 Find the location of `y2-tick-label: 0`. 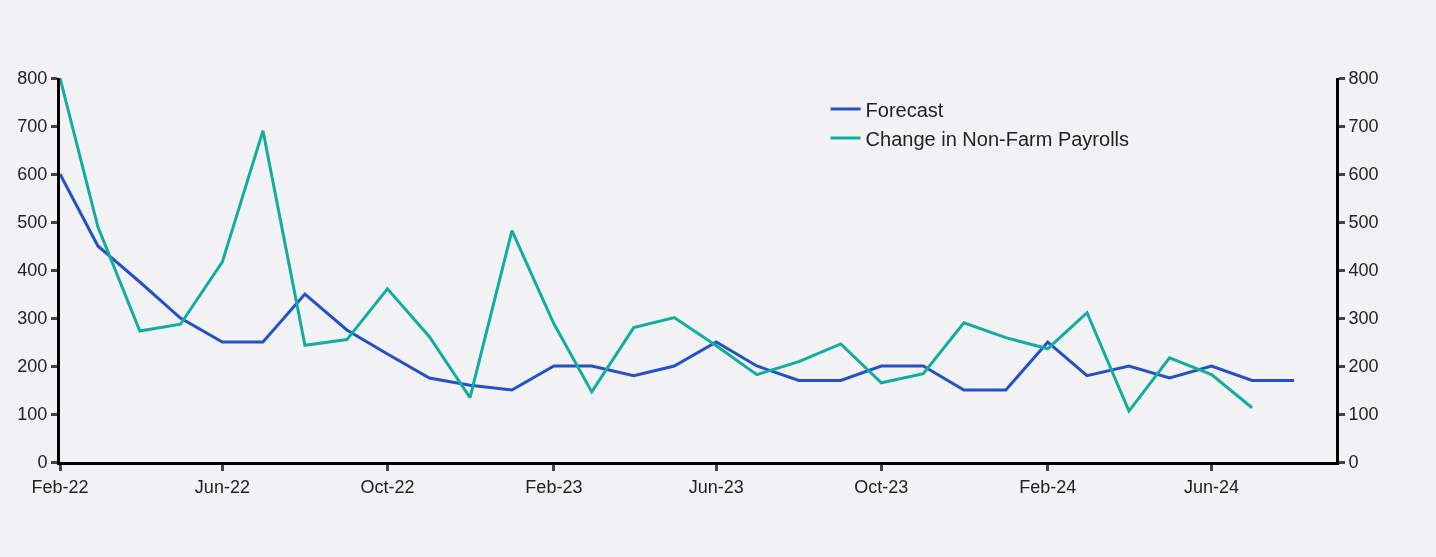

y2-tick-label: 0 is located at coordinates (1353, 462).